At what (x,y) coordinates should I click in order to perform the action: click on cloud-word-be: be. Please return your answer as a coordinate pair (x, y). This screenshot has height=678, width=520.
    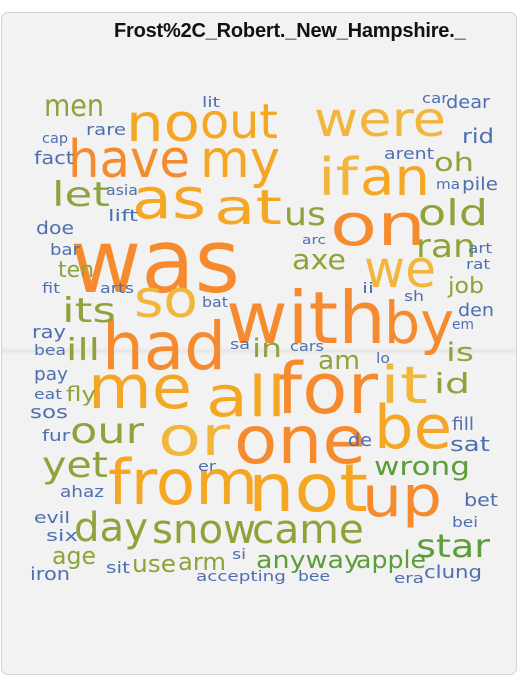
    Looking at the image, I should click on (413, 428).